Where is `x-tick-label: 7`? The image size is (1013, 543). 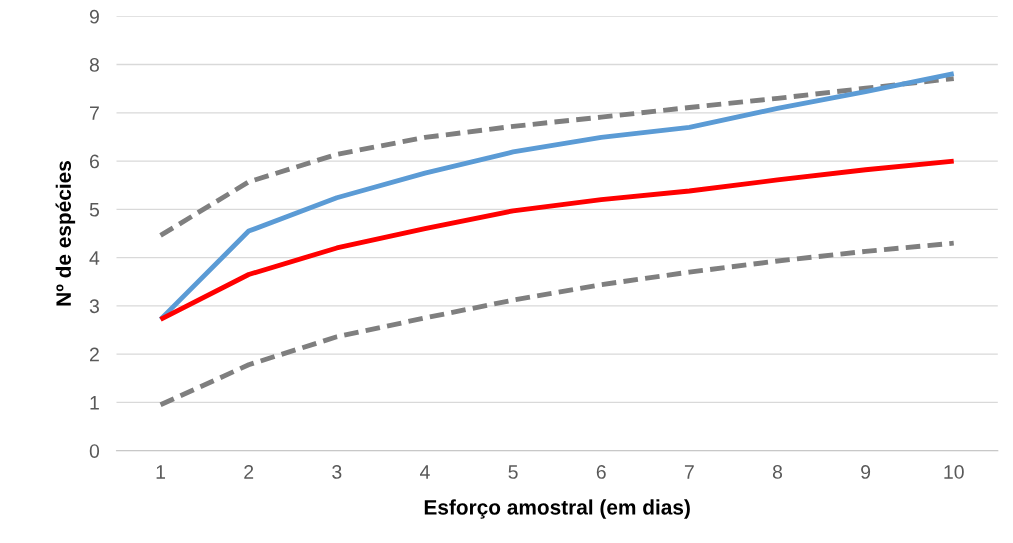
x-tick-label: 7 is located at coordinates (689, 472).